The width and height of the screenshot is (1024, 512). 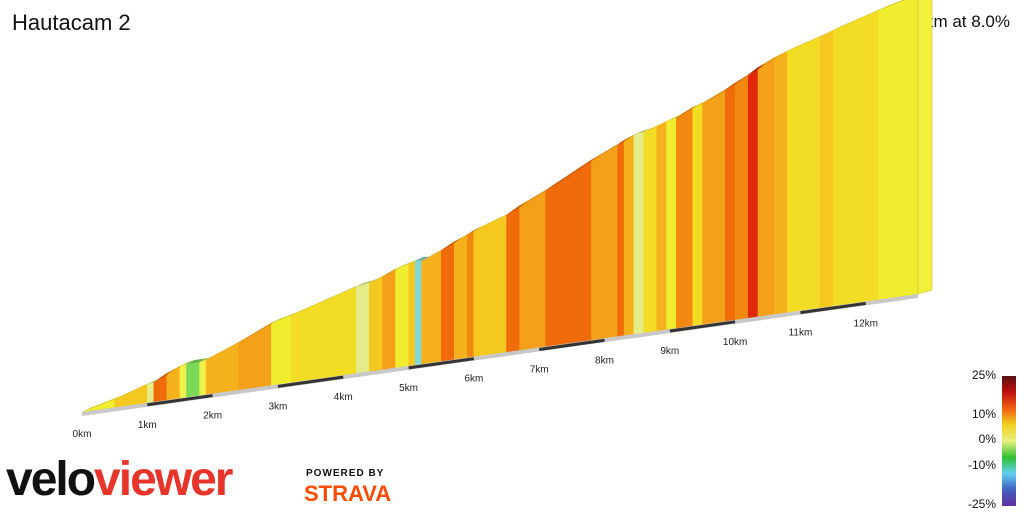 What do you see at coordinates (408, 388) in the screenshot?
I see `km-tick-label: 5km` at bounding box center [408, 388].